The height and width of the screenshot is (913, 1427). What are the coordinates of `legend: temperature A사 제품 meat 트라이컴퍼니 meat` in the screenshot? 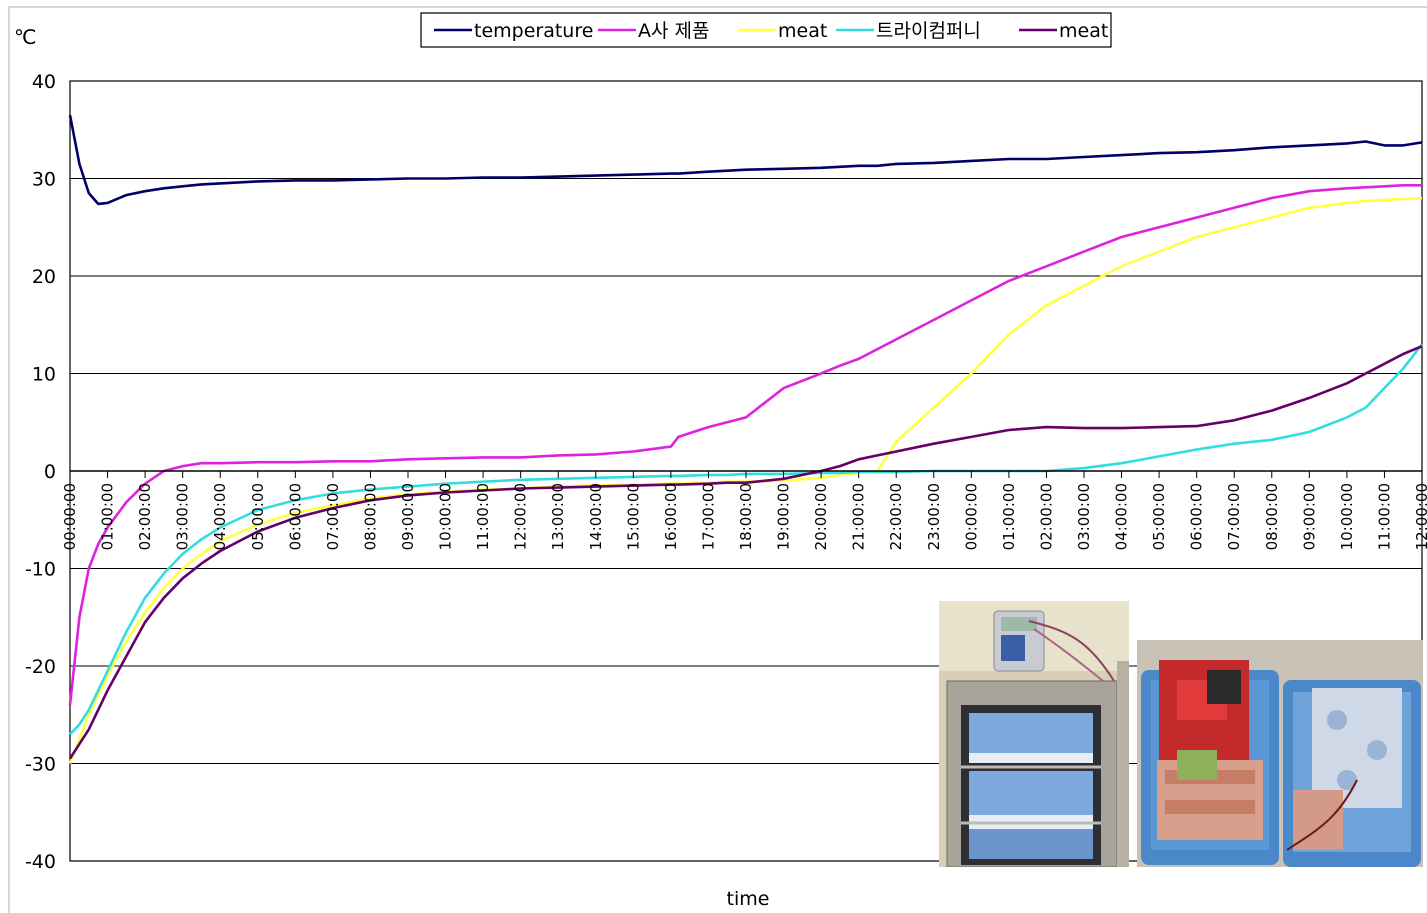 It's located at (766, 30).